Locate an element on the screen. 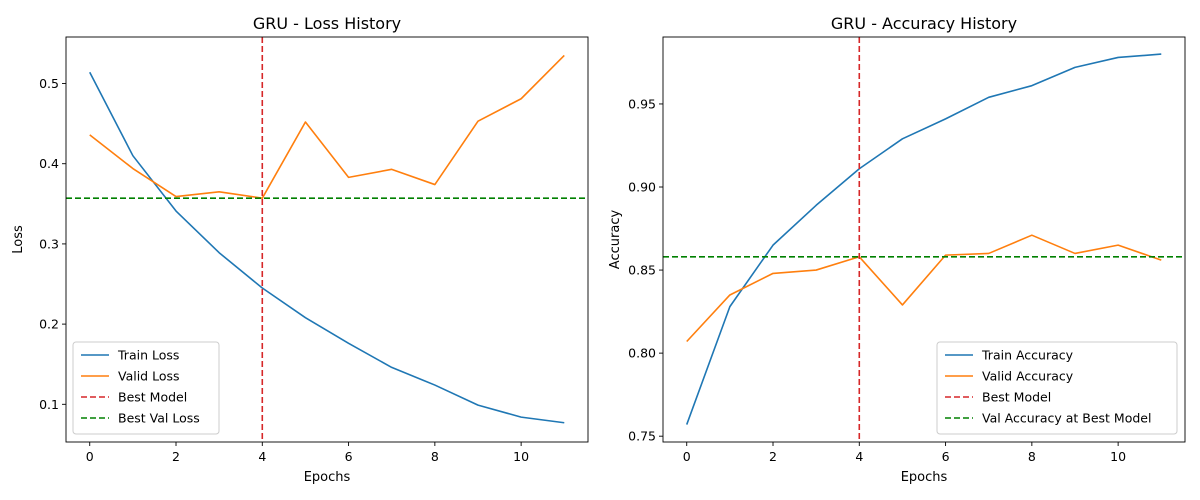 Image resolution: width=1200 pixels, height=500 pixels. chart-title: GRU - Accuracy History is located at coordinates (924, 23).